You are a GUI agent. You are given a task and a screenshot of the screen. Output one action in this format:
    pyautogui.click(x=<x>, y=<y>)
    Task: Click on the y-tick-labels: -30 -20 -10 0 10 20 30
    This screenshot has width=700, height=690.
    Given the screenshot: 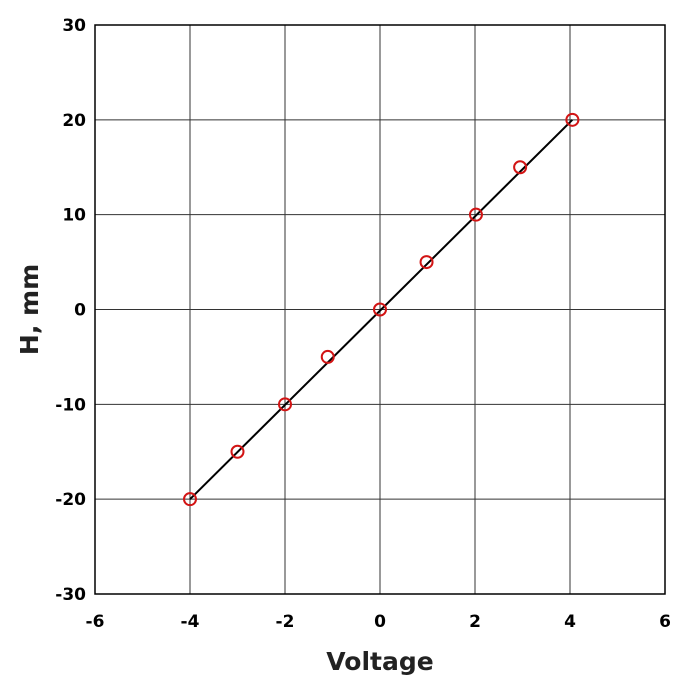 What is the action you would take?
    pyautogui.click(x=70, y=310)
    